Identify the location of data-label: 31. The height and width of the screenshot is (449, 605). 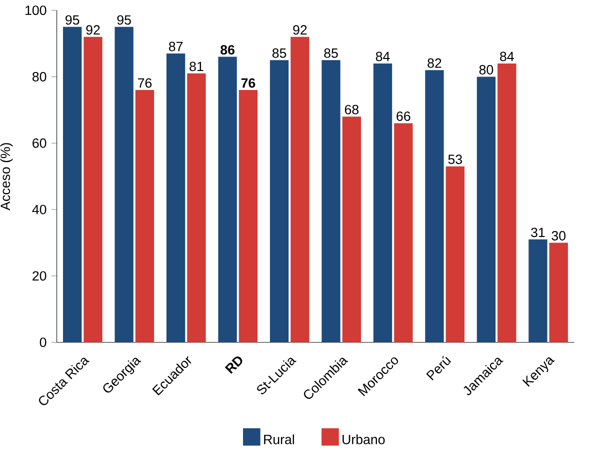
(538, 233).